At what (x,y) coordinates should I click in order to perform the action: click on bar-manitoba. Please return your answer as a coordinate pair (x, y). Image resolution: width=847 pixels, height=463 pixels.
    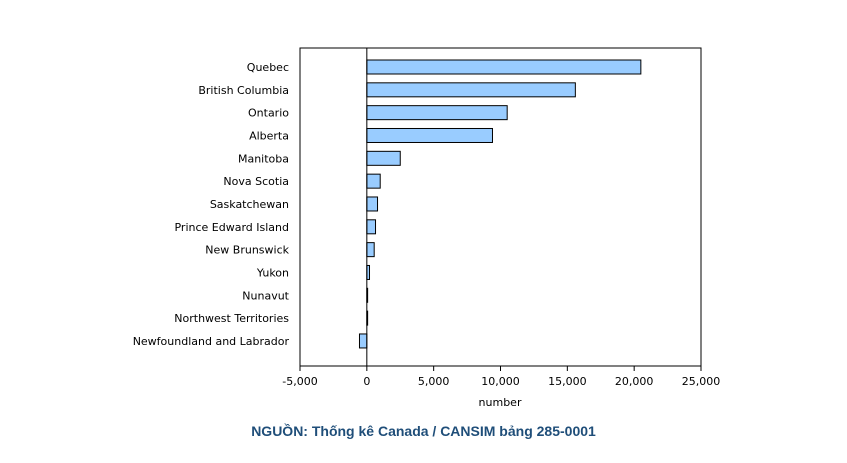
    Looking at the image, I should click on (383, 158).